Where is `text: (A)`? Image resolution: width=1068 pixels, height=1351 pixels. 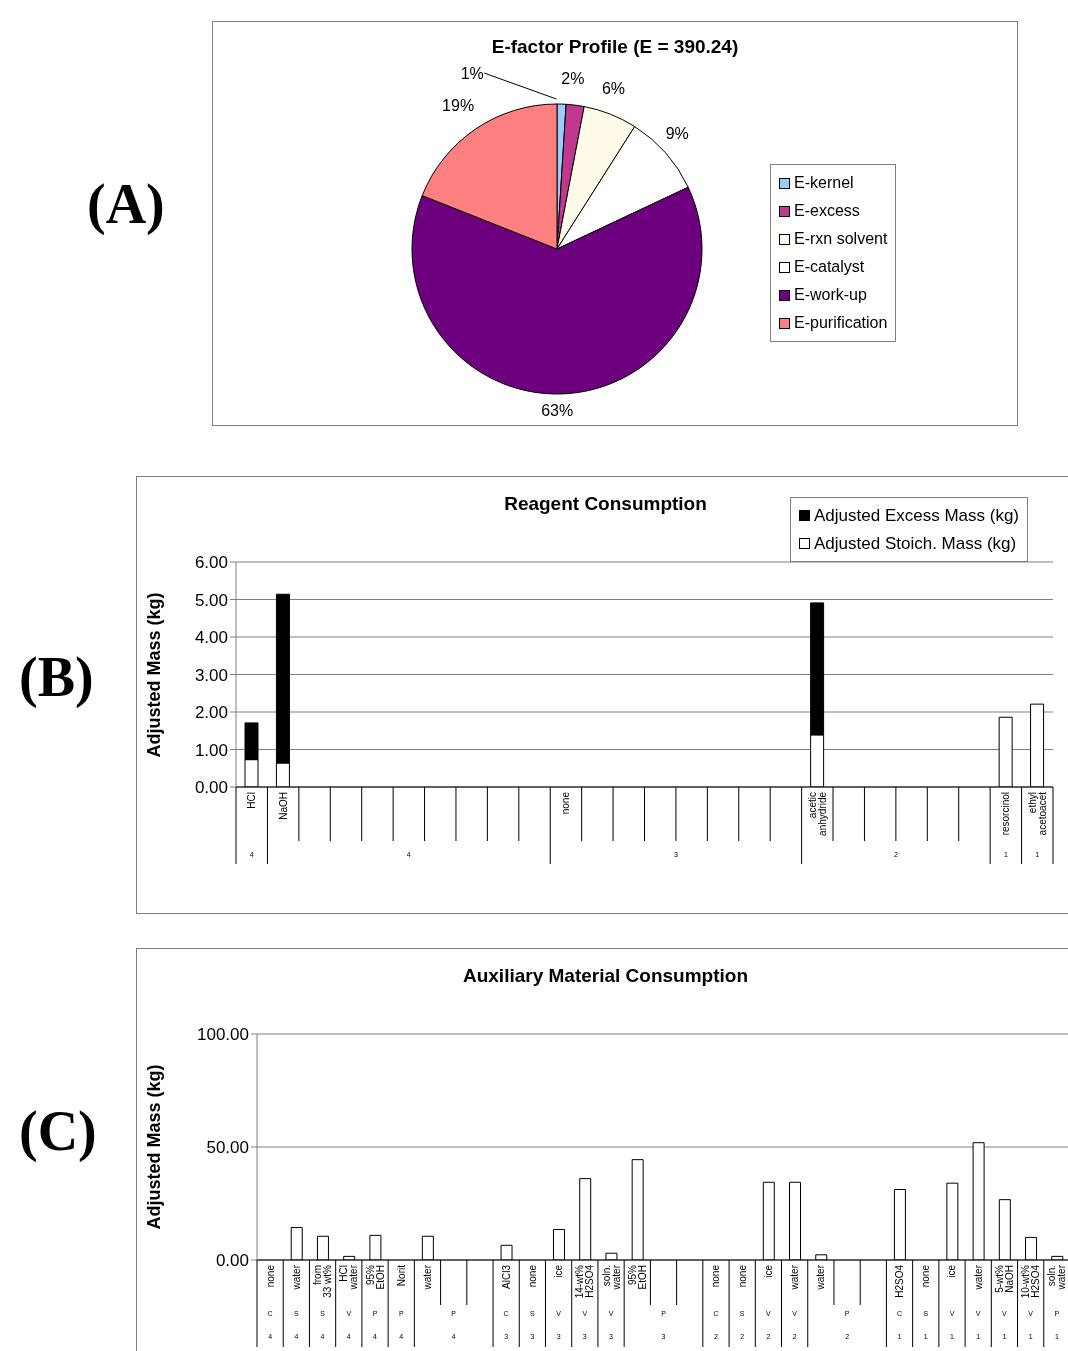 text: (A) is located at coordinates (126, 204).